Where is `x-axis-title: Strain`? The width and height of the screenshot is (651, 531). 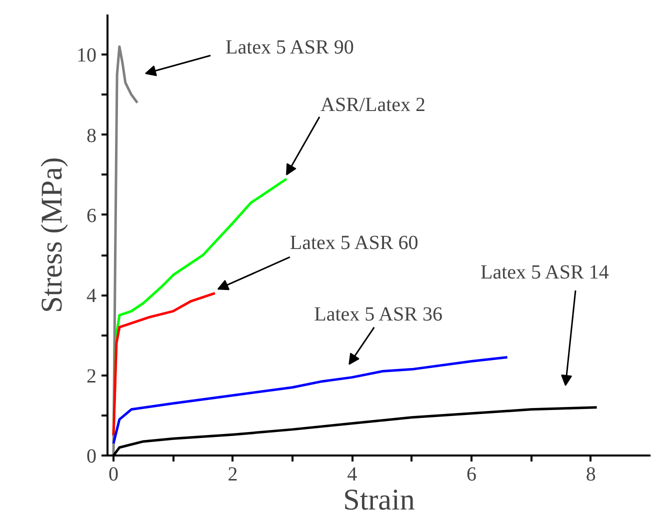
x-axis-title: Strain is located at coordinates (379, 500).